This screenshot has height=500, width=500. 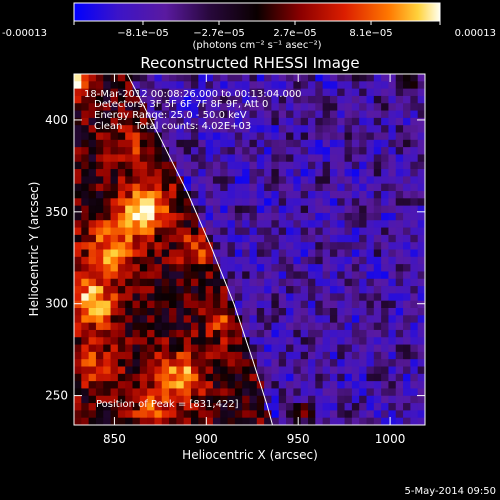 What do you see at coordinates (257, 23) in the screenshot?
I see `colorbar-ticks` at bounding box center [257, 23].